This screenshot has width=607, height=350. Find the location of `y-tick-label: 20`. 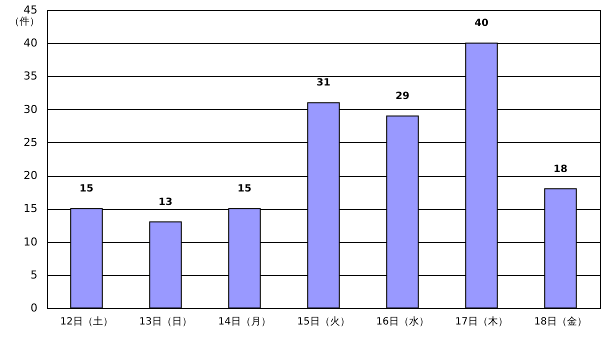

y-tick-label: 20 is located at coordinates (31, 175).